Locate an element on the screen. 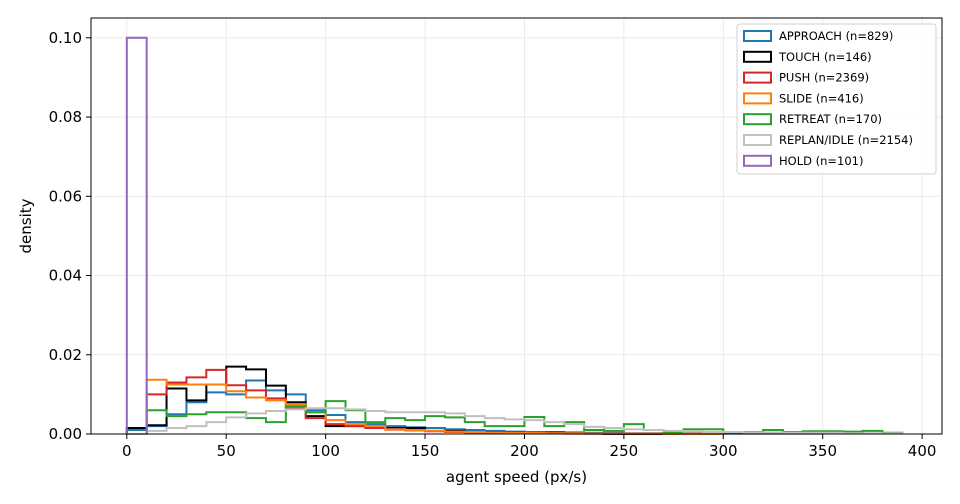 The width and height of the screenshot is (960, 504). y-tick-label: 0.06 is located at coordinates (65, 196).